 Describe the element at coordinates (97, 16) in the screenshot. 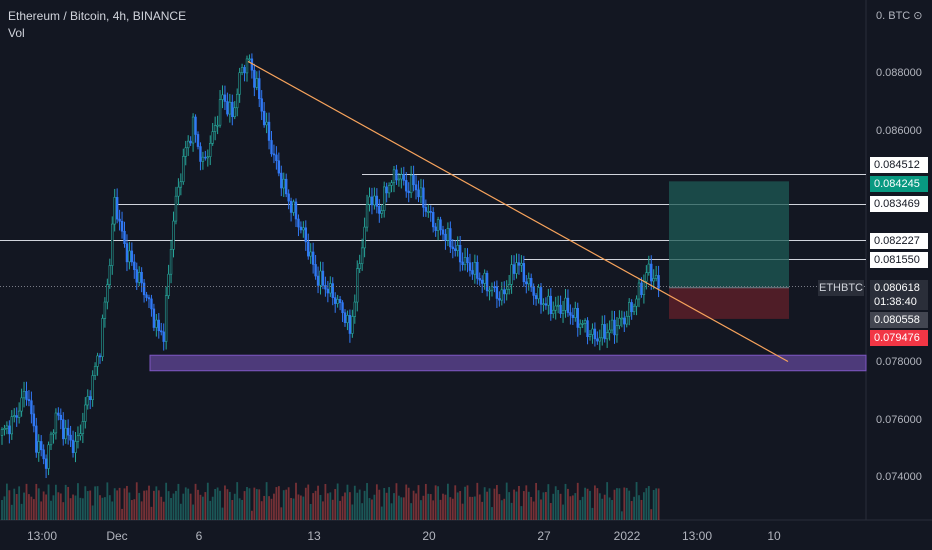

I see `symbol-title: Ethereum / Bitcoin, 4h, BINANCE` at that location.